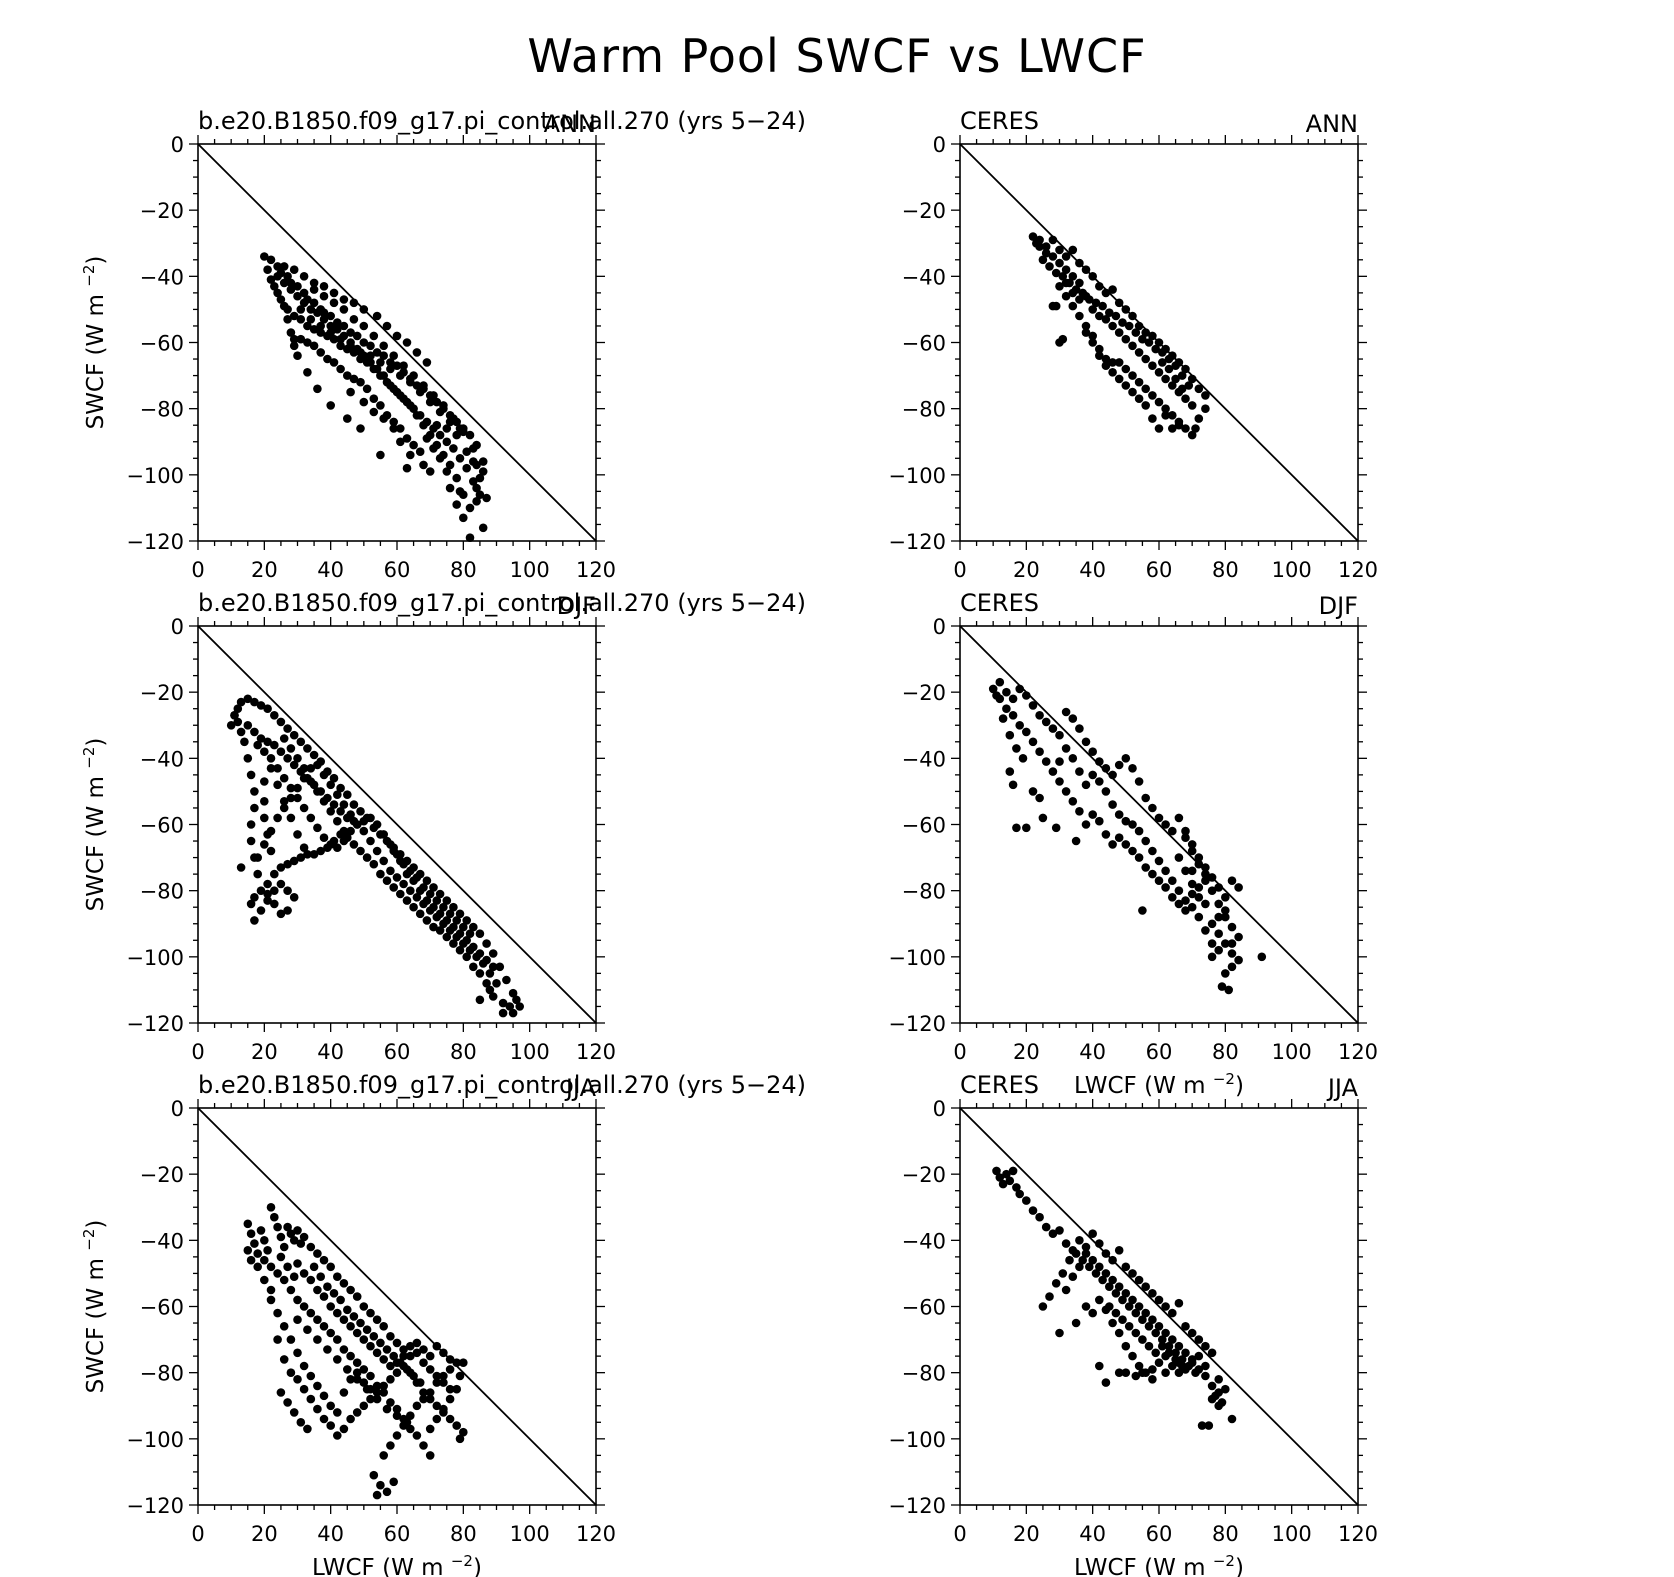  I want to click on x-tick-label: 60, so click(397, 1052).